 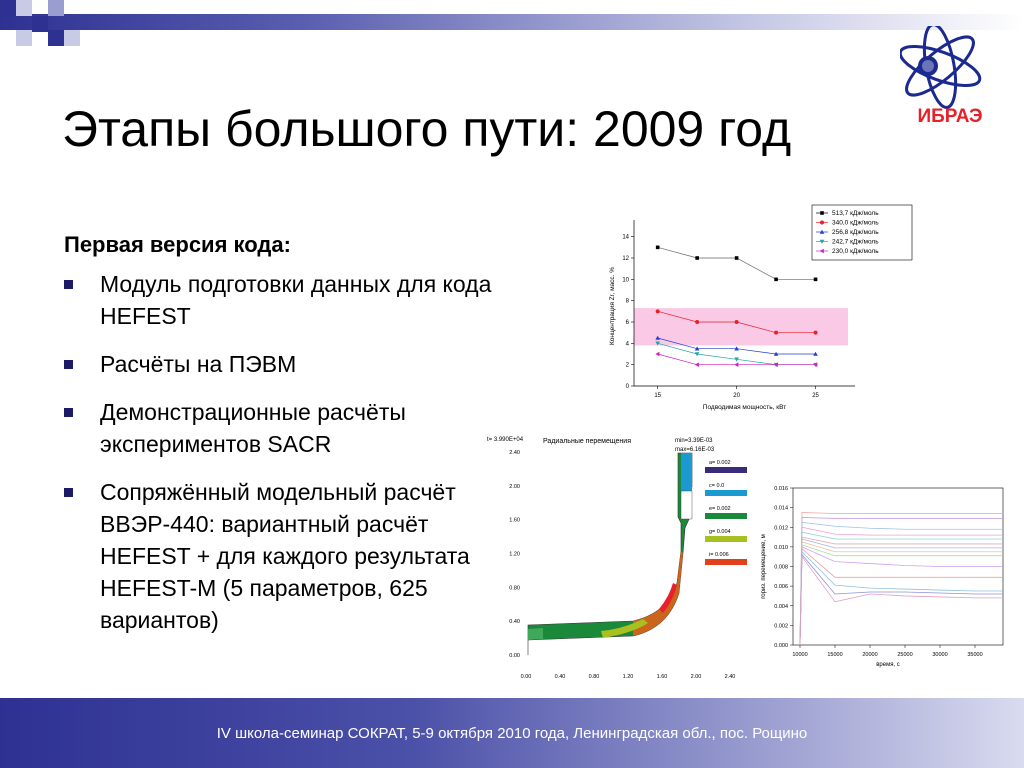 What do you see at coordinates (781, 509) in the screenshot?
I see `y-tick-label: 0.014` at bounding box center [781, 509].